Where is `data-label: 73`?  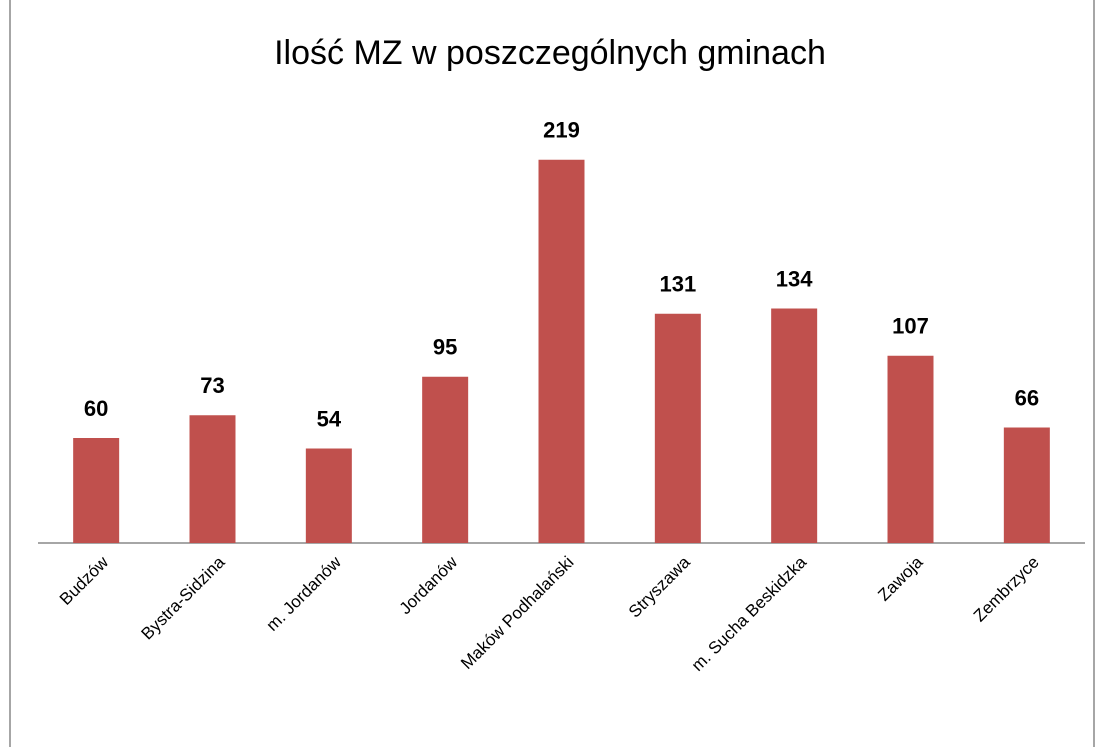
data-label: 73 is located at coordinates (212, 385).